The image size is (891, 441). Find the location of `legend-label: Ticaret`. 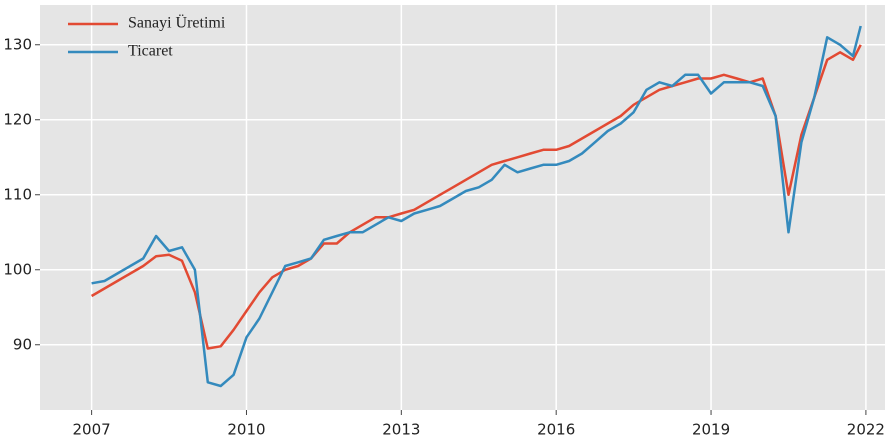

legend-label: Ticaret is located at coordinates (150, 51).